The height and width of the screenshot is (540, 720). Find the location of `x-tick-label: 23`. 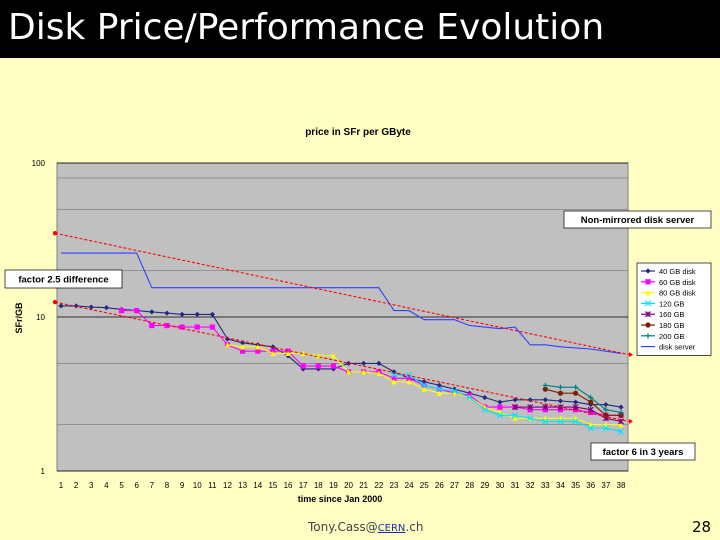

x-tick-label: 23 is located at coordinates (394, 485).